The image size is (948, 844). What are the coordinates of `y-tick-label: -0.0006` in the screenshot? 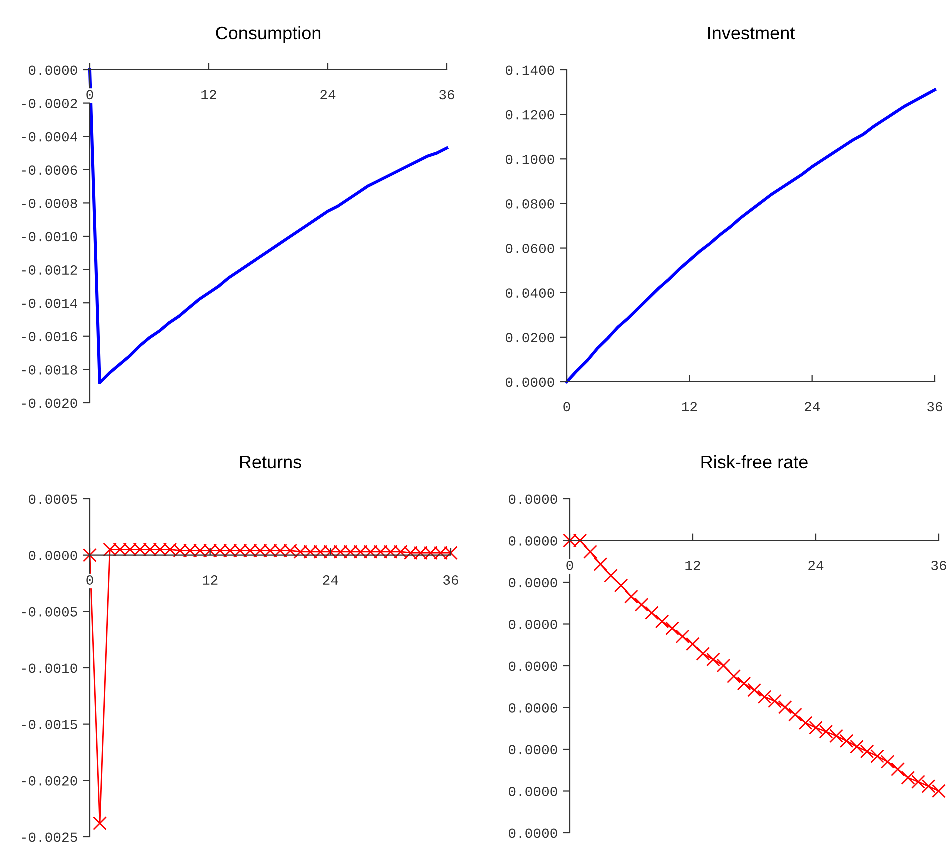 It's located at (50, 171).